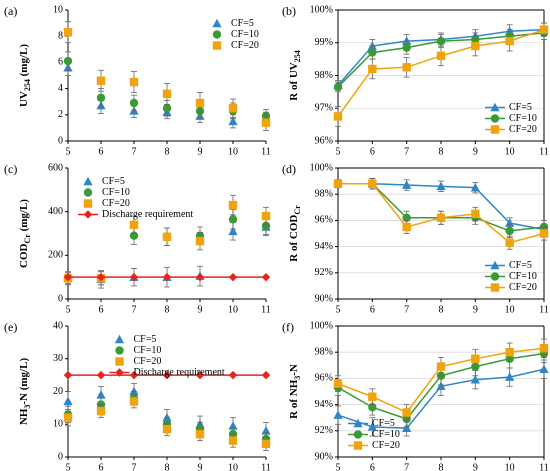 Image resolution: width=550 pixels, height=471 pixels. Describe the element at coordinates (58, 391) in the screenshot. I see `y-tick-label: 20` at that location.